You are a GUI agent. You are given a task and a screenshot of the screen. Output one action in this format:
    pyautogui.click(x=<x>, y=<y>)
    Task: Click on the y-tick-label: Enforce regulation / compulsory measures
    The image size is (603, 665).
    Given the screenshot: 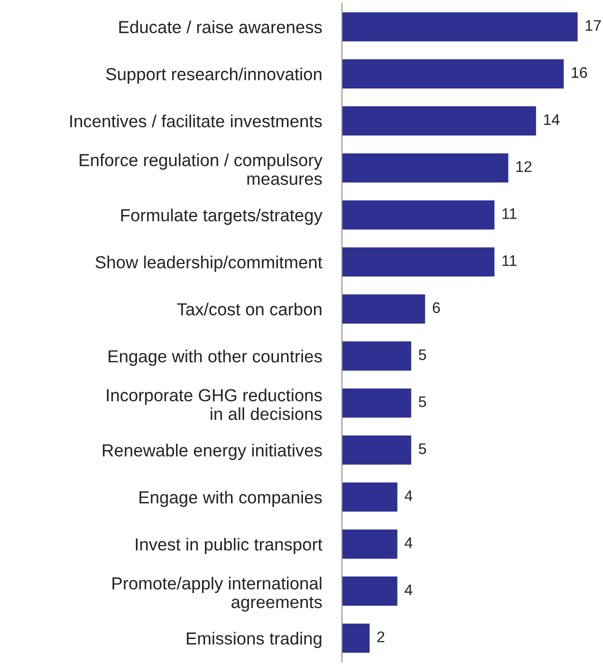 What is the action you would take?
    pyautogui.click(x=201, y=169)
    